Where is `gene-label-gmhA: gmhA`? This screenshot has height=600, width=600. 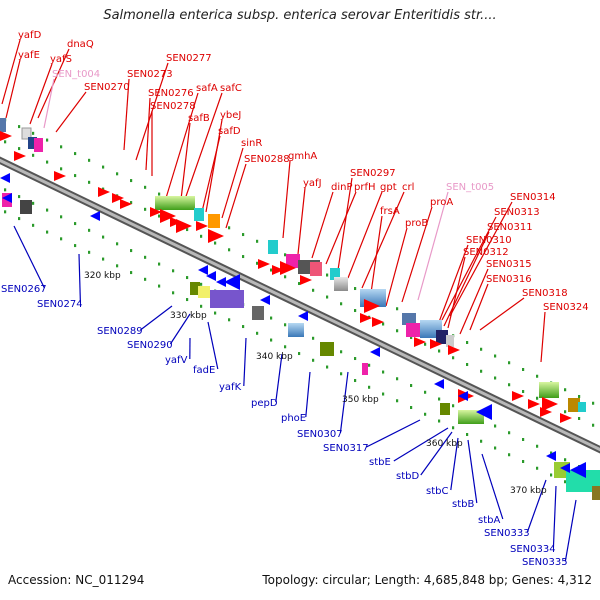 gene-label-gmhA: gmhA is located at coordinates (302, 156).